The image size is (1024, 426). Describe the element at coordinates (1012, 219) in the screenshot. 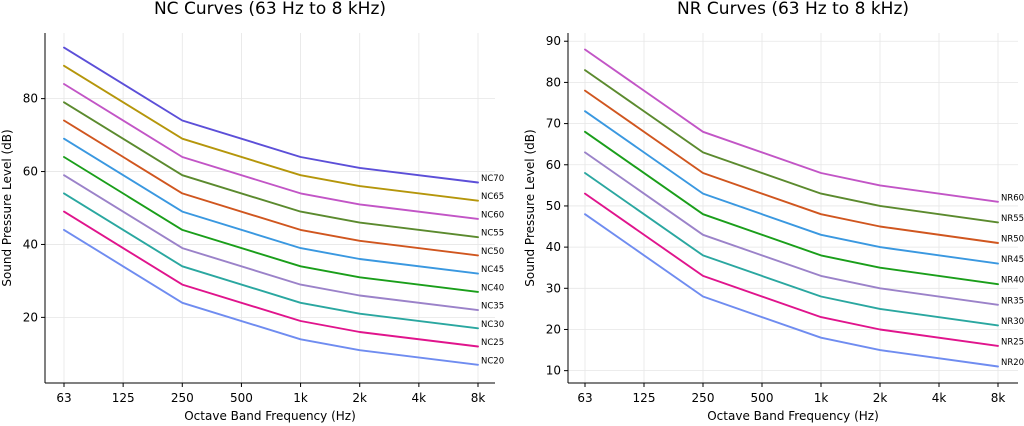

I see `nr-curve-label-nr55: NR55` at that location.